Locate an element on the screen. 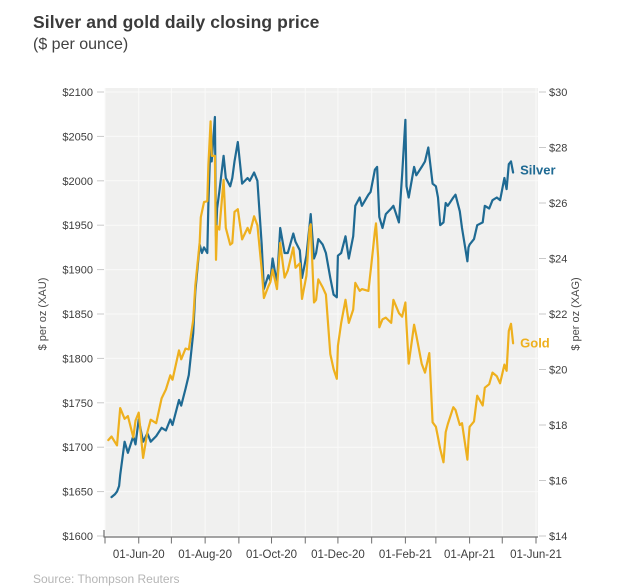  x-axis-tick-label: 01-Jun-20 is located at coordinates (139, 555).